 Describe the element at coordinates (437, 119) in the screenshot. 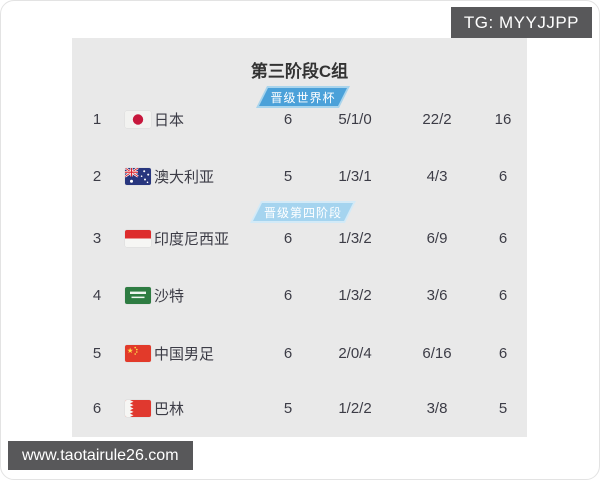

I see `goals-for-against: 22/2` at that location.